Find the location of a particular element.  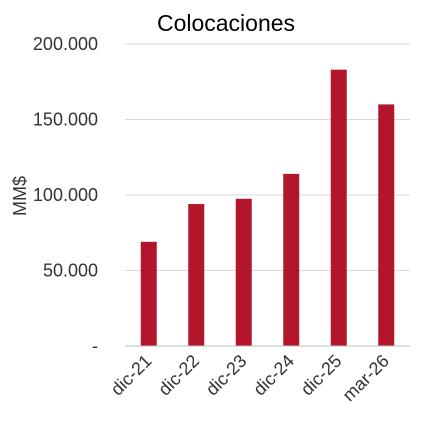

x-tick-label: mar-26 is located at coordinates (366, 378).